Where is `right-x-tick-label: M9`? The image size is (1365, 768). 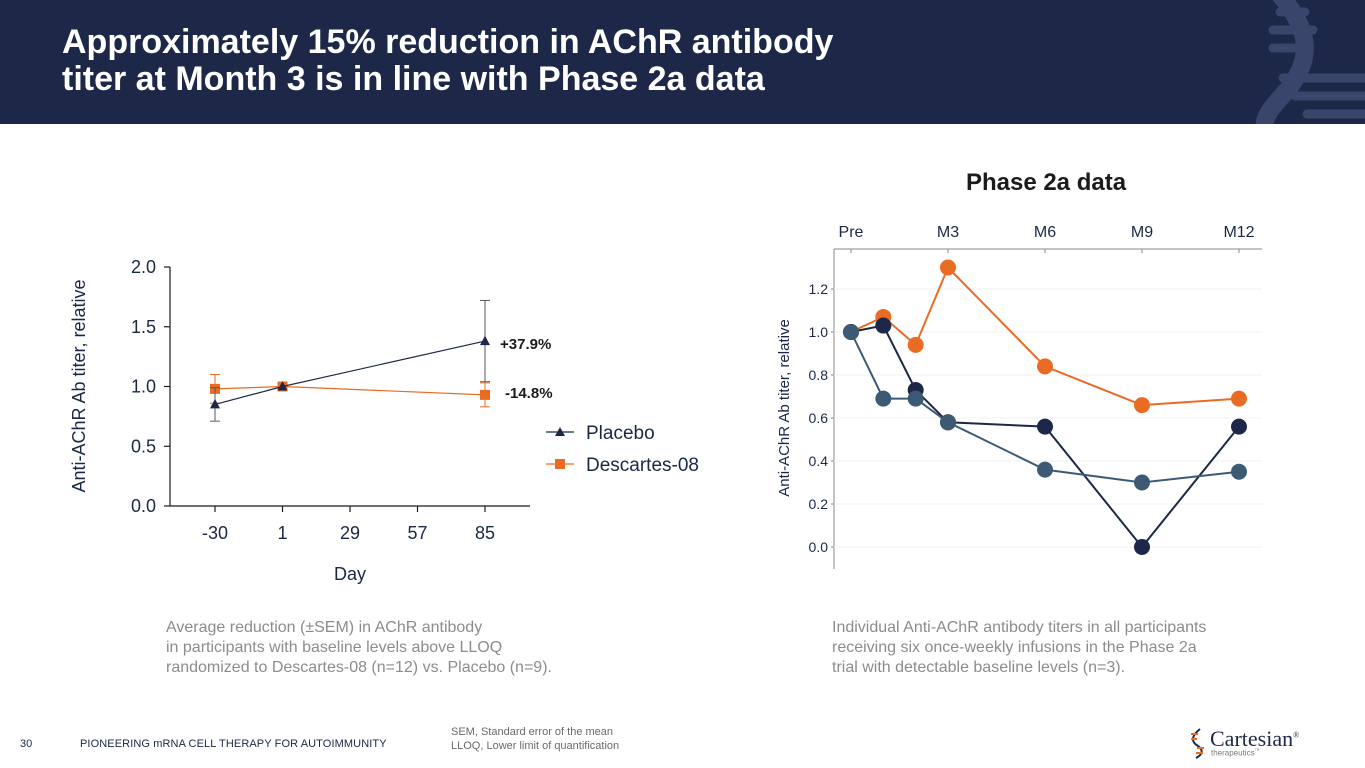
right-x-tick-label: M9 is located at coordinates (1142, 232).